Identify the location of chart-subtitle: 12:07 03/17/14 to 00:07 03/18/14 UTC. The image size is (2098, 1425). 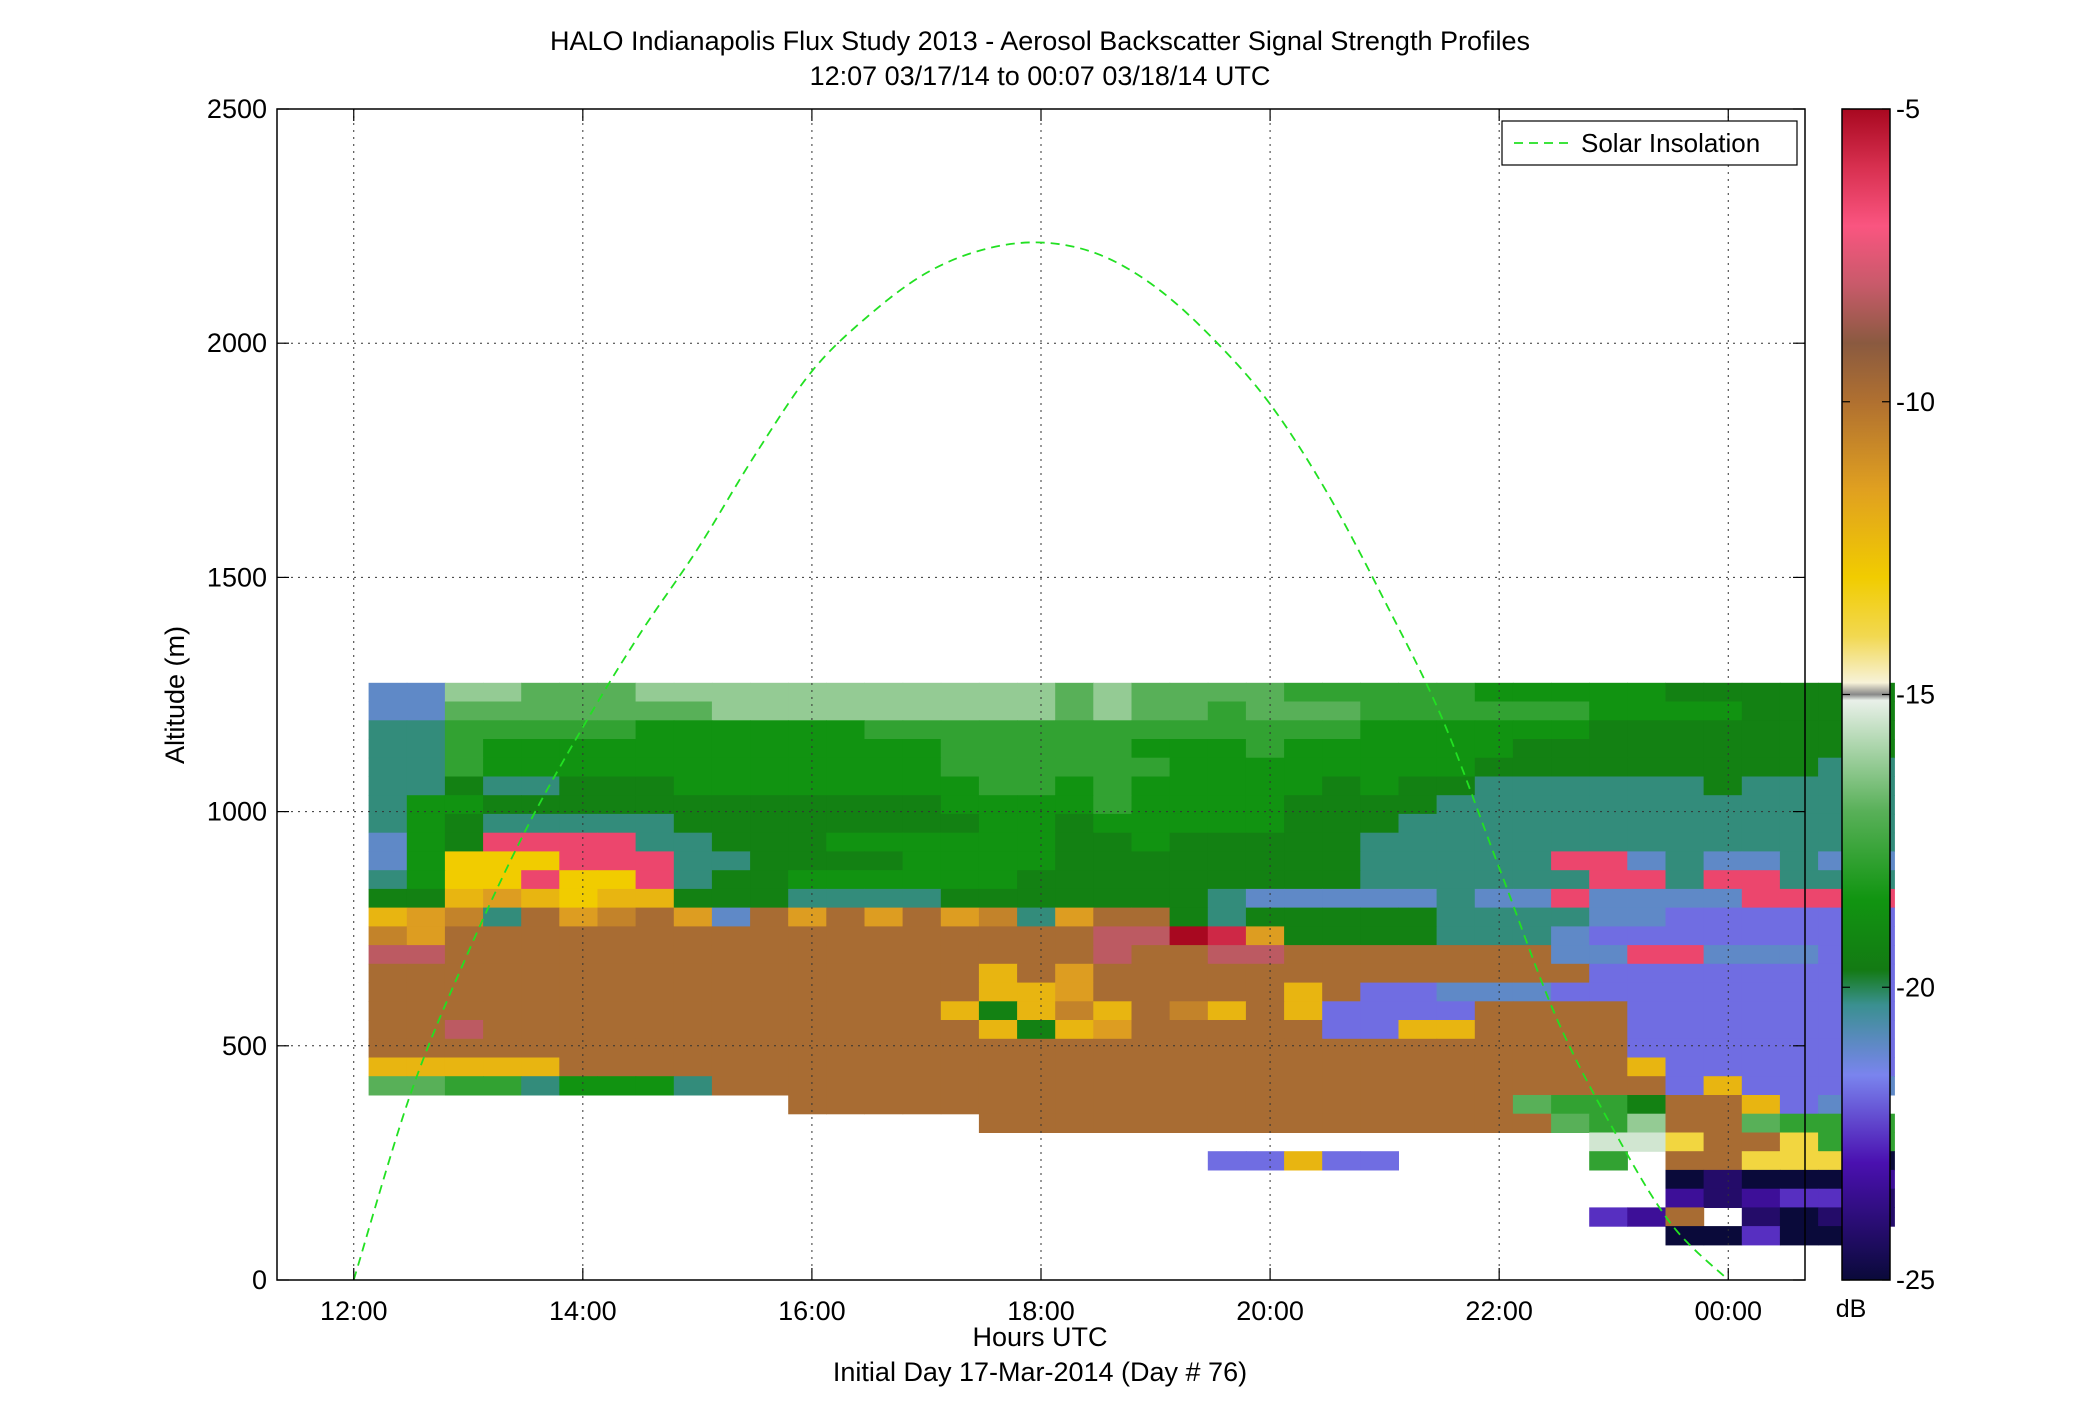
(1040, 76).